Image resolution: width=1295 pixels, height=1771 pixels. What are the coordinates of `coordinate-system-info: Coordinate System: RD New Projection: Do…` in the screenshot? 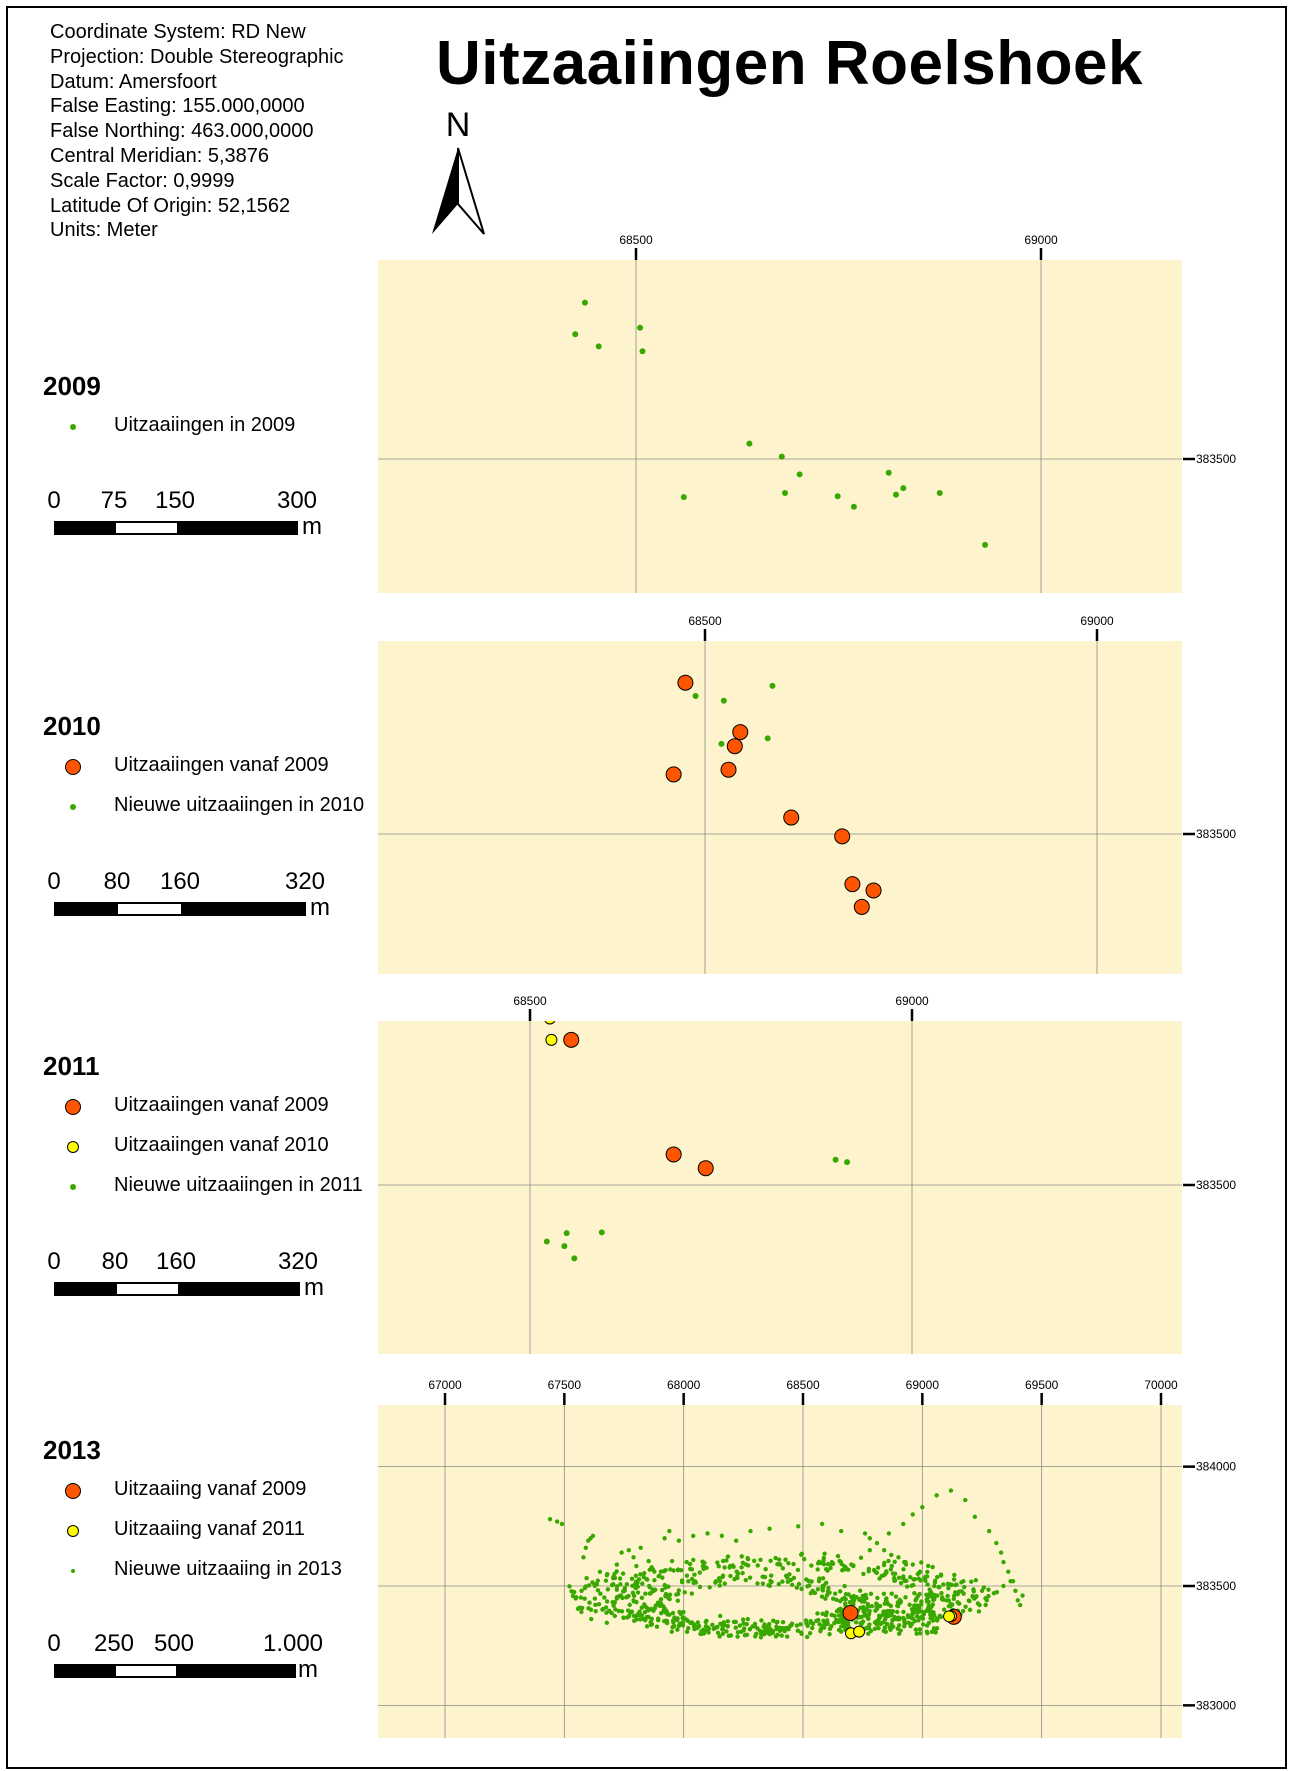 It's located at (197, 131).